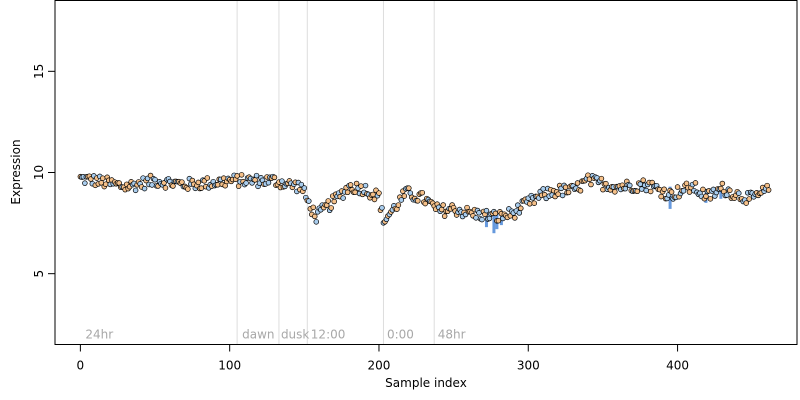 The width and height of the screenshot is (800, 400). I want to click on data-points, so click(424, 199).